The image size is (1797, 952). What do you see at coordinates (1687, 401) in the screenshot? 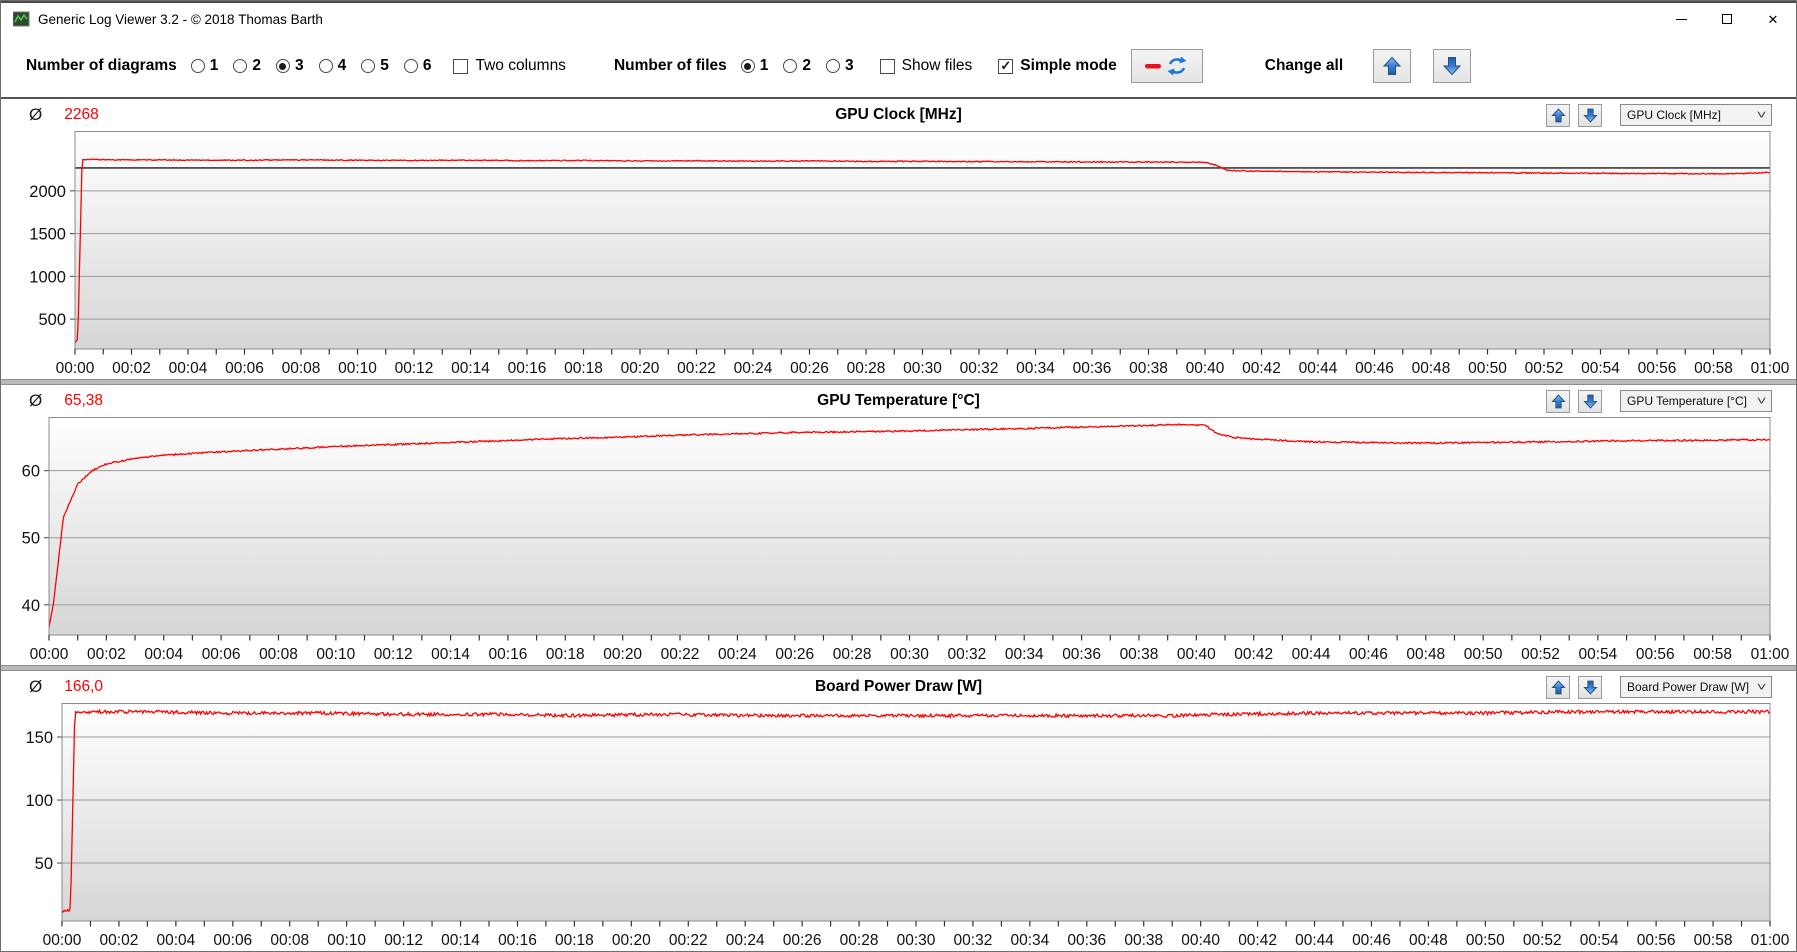
I see `signal-select-value: GPU Temperature [°C]` at bounding box center [1687, 401].